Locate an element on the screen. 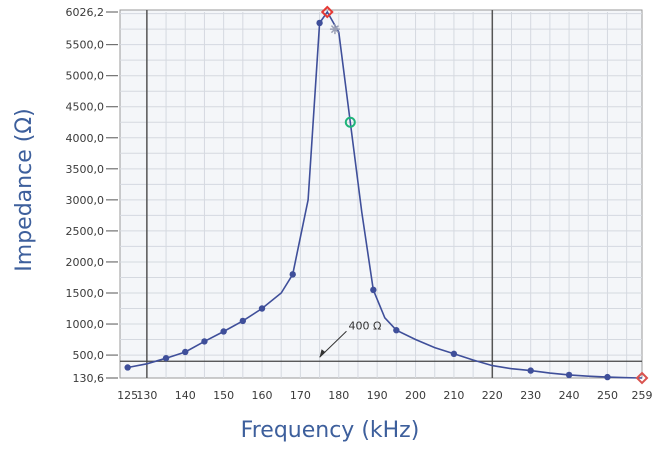  y-tick-label: 500,0 is located at coordinates (89, 355).